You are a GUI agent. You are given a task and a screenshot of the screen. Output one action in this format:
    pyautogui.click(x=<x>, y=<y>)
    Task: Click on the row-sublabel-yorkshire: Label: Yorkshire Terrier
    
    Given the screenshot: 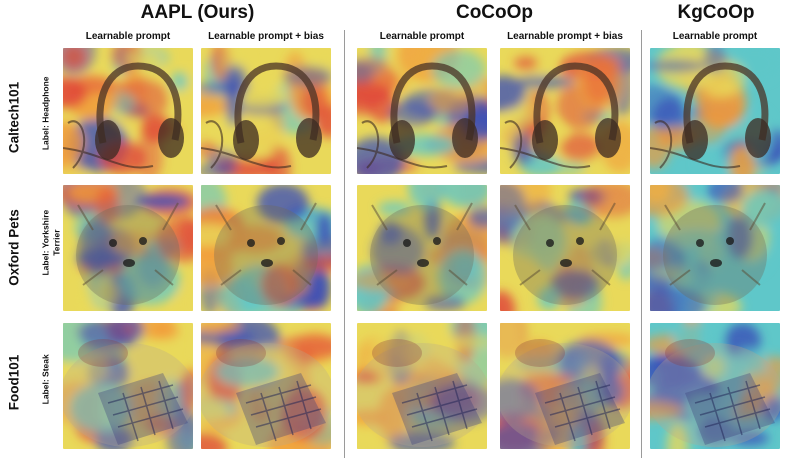 What is the action you would take?
    pyautogui.click(x=50, y=243)
    